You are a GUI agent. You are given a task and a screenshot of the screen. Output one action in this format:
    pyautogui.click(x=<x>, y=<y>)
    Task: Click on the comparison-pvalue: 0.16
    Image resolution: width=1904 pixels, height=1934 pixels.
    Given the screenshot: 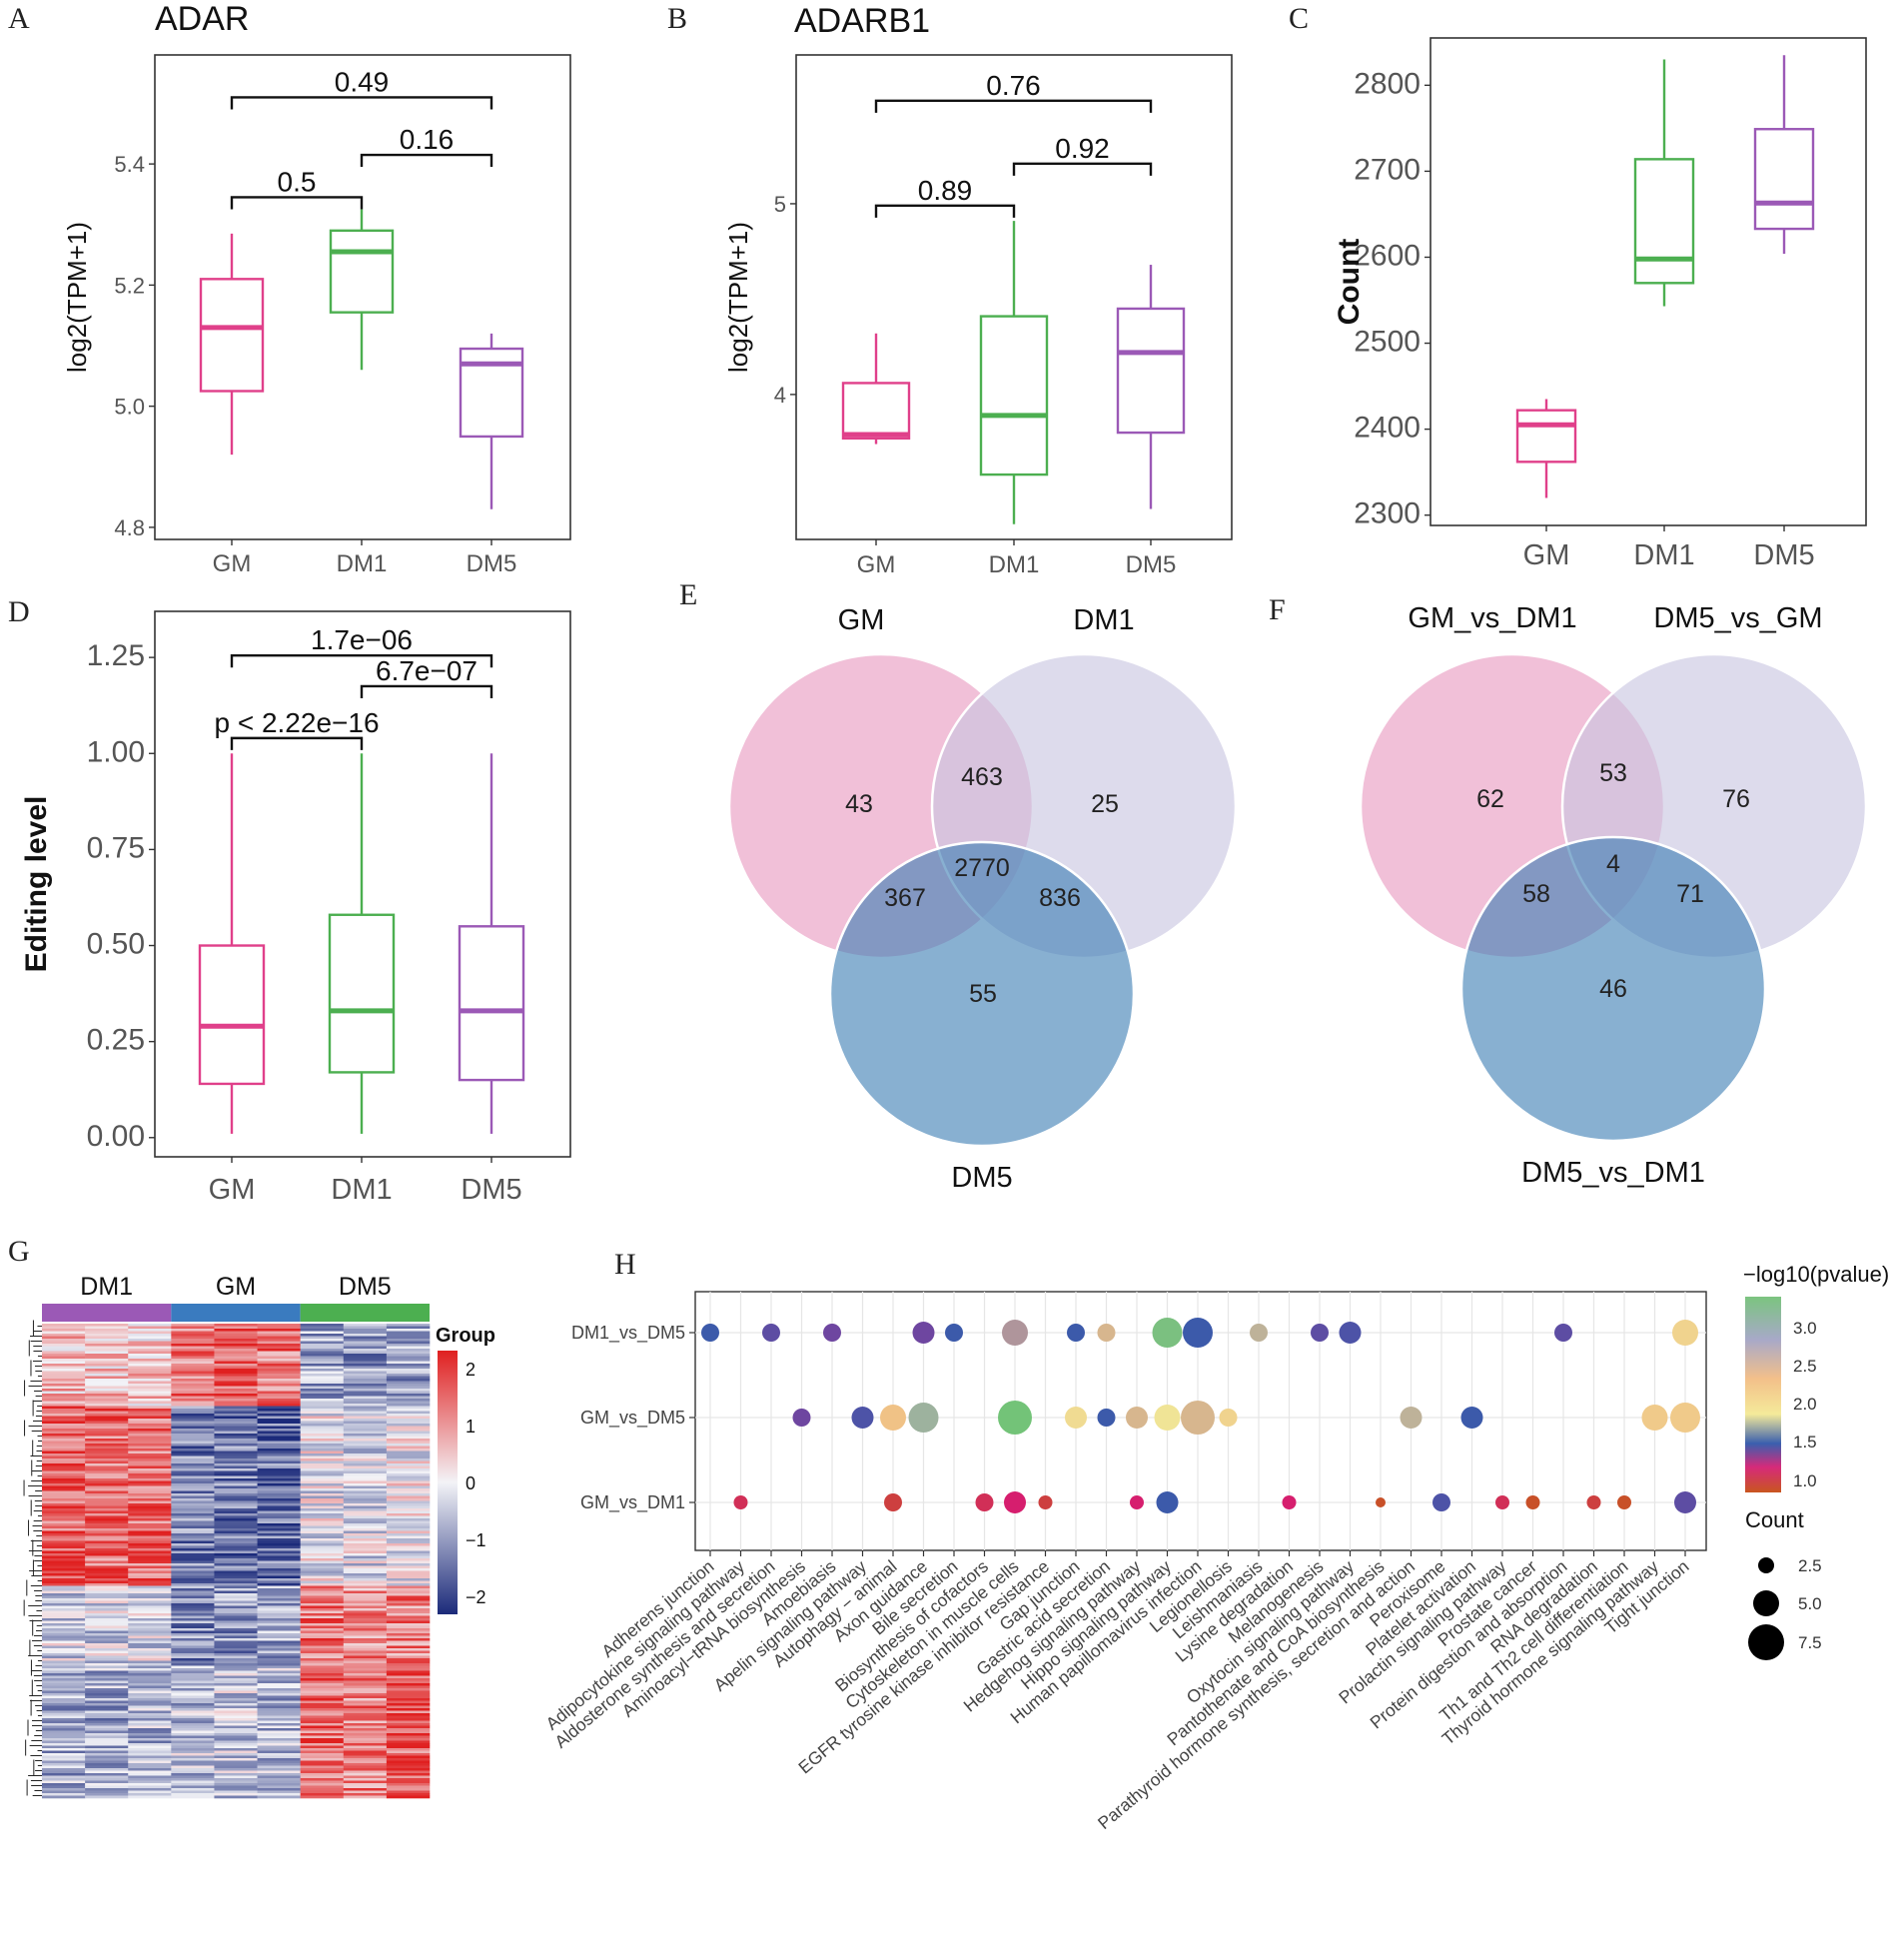 What is the action you would take?
    pyautogui.click(x=427, y=139)
    